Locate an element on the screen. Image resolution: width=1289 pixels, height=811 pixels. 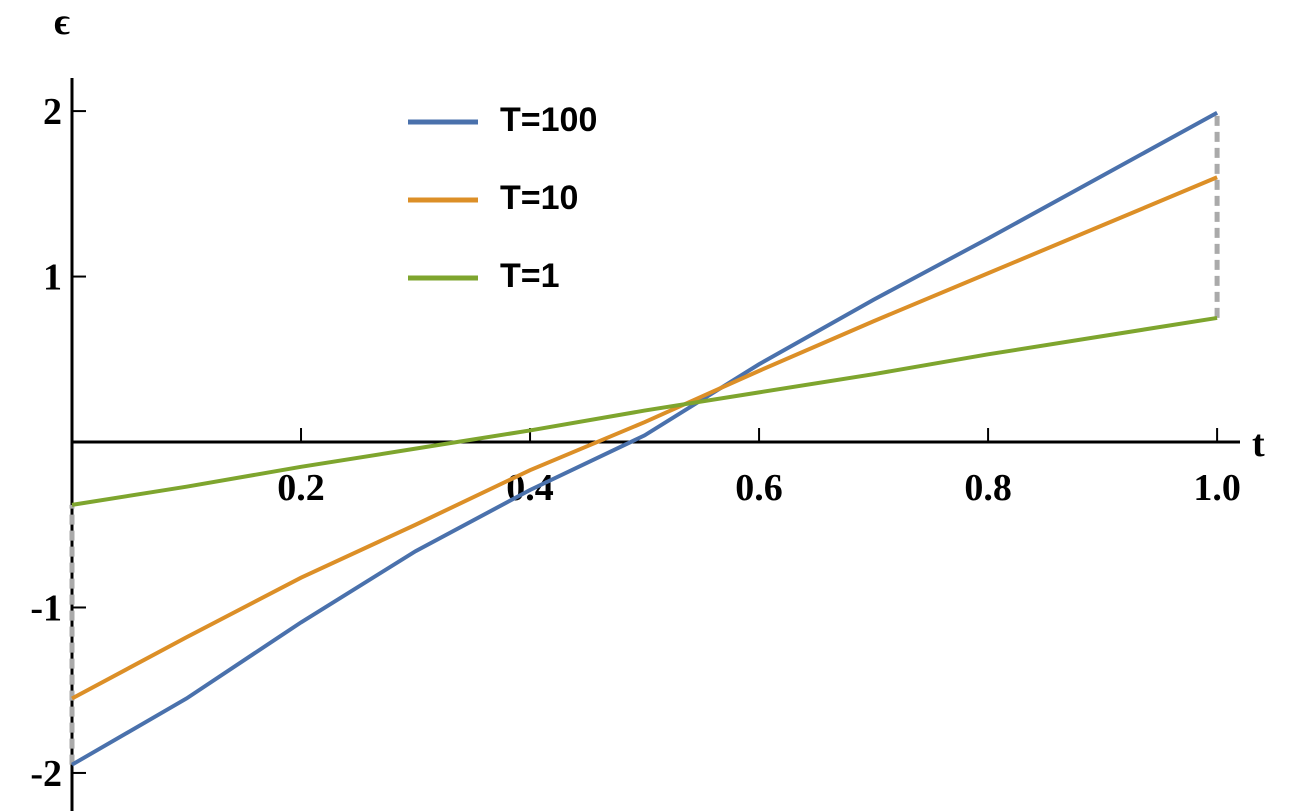
x-axis-label: t is located at coordinates (1258, 444).